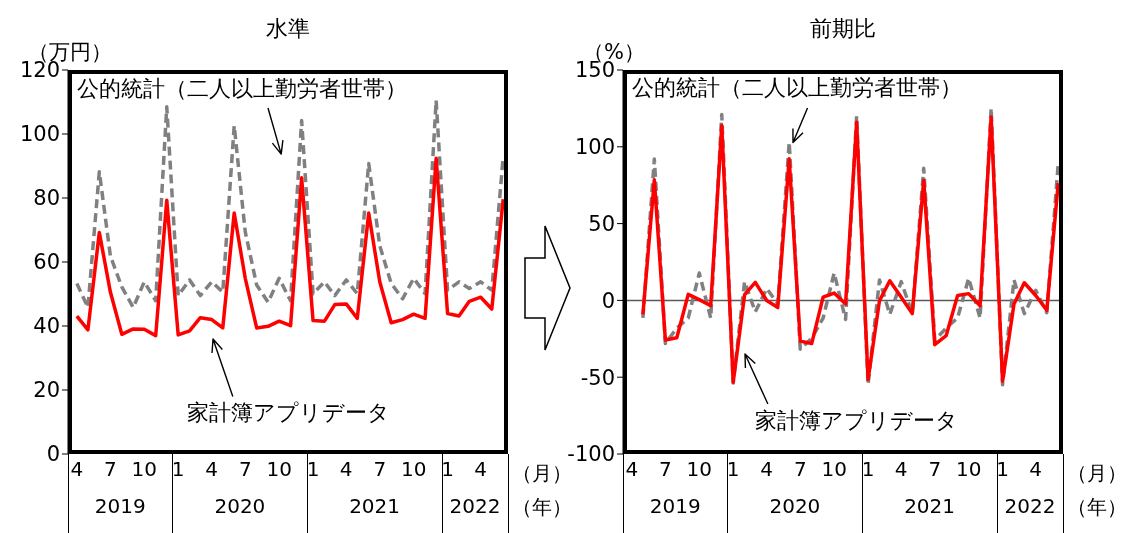  What do you see at coordinates (46, 326) in the screenshot?
I see `y-tick-label: 40` at bounding box center [46, 326].